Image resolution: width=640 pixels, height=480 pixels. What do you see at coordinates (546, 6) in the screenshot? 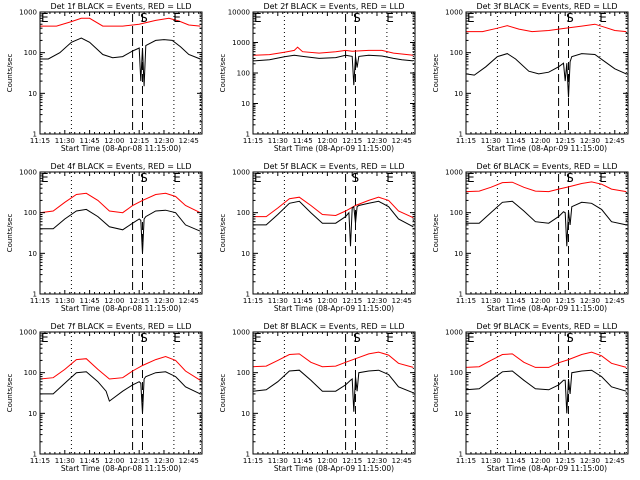
I see `panel-title: Det 3f BLACK = Events, RED = LLD` at bounding box center [546, 6].